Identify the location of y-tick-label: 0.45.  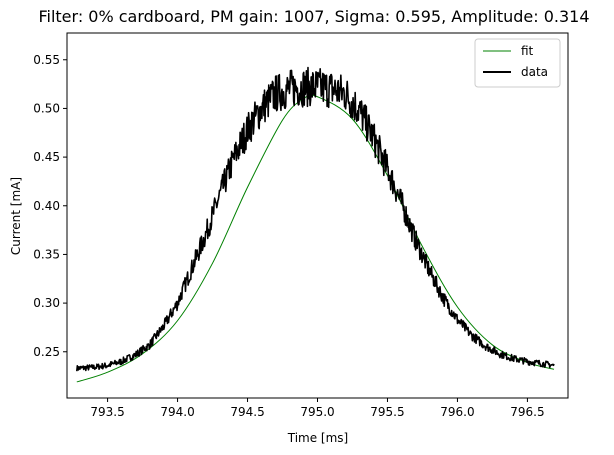
(46, 157).